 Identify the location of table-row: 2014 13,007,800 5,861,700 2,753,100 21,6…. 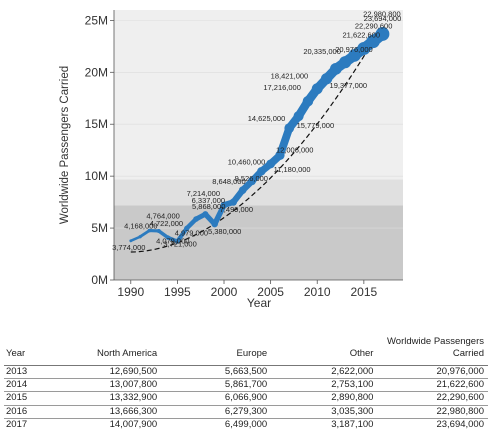
(246, 385).